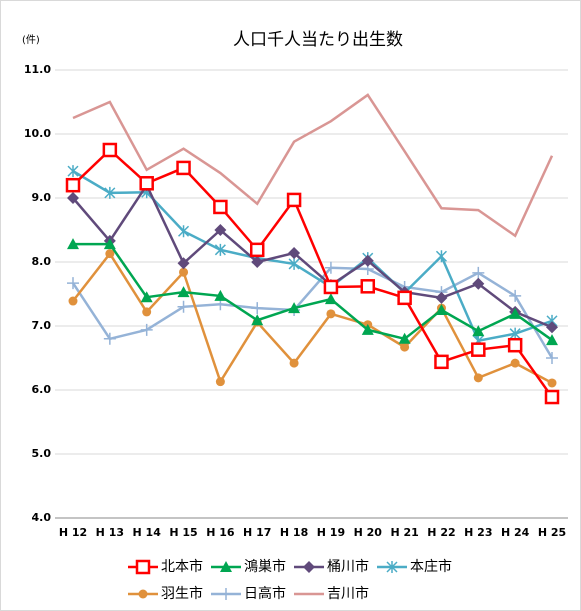 This screenshot has width=581, height=611. Describe the element at coordinates (73, 532) in the screenshot. I see `x-tick-label: H 12` at that location.